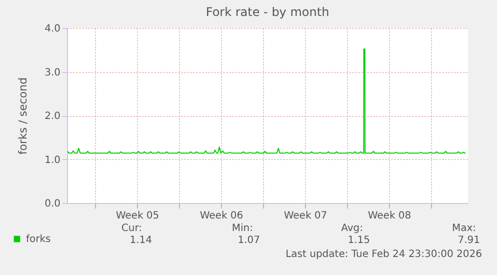  What do you see at coordinates (38, 239) in the screenshot?
I see `legend-label: forks` at bounding box center [38, 239].